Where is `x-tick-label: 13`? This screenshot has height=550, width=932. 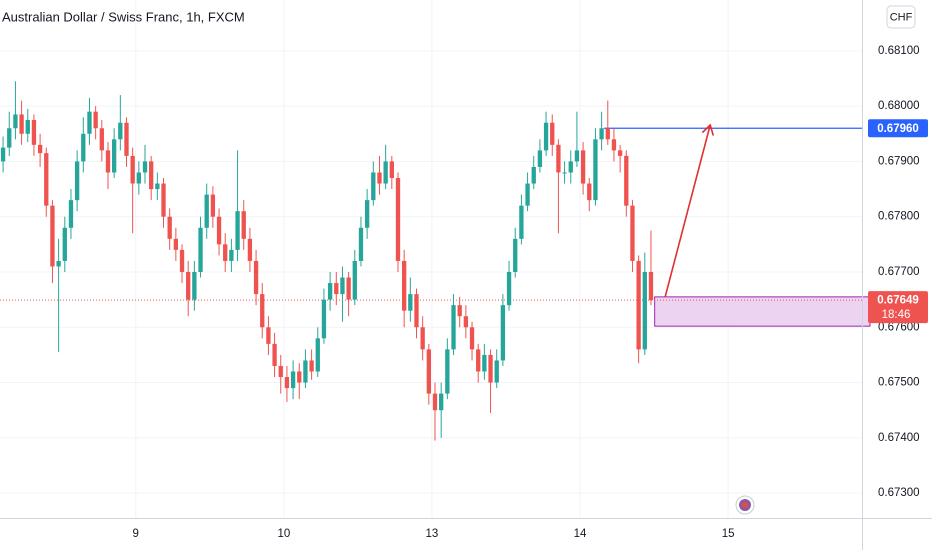
x-tick-label: 13 is located at coordinates (432, 534).